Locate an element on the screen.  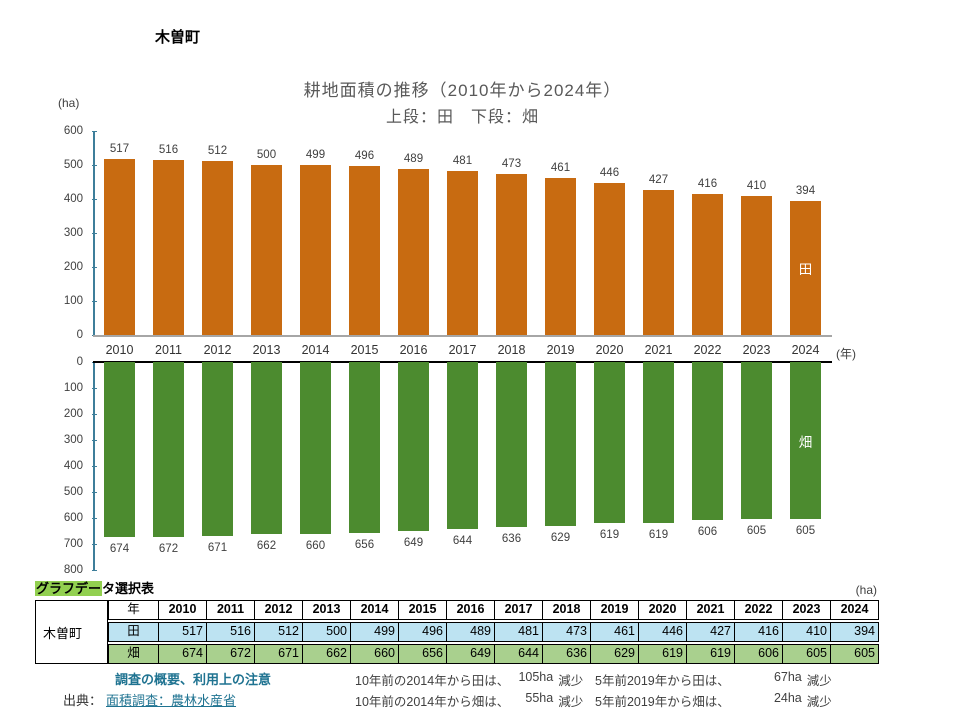
bar-畑-2010 is located at coordinates (119, 449).